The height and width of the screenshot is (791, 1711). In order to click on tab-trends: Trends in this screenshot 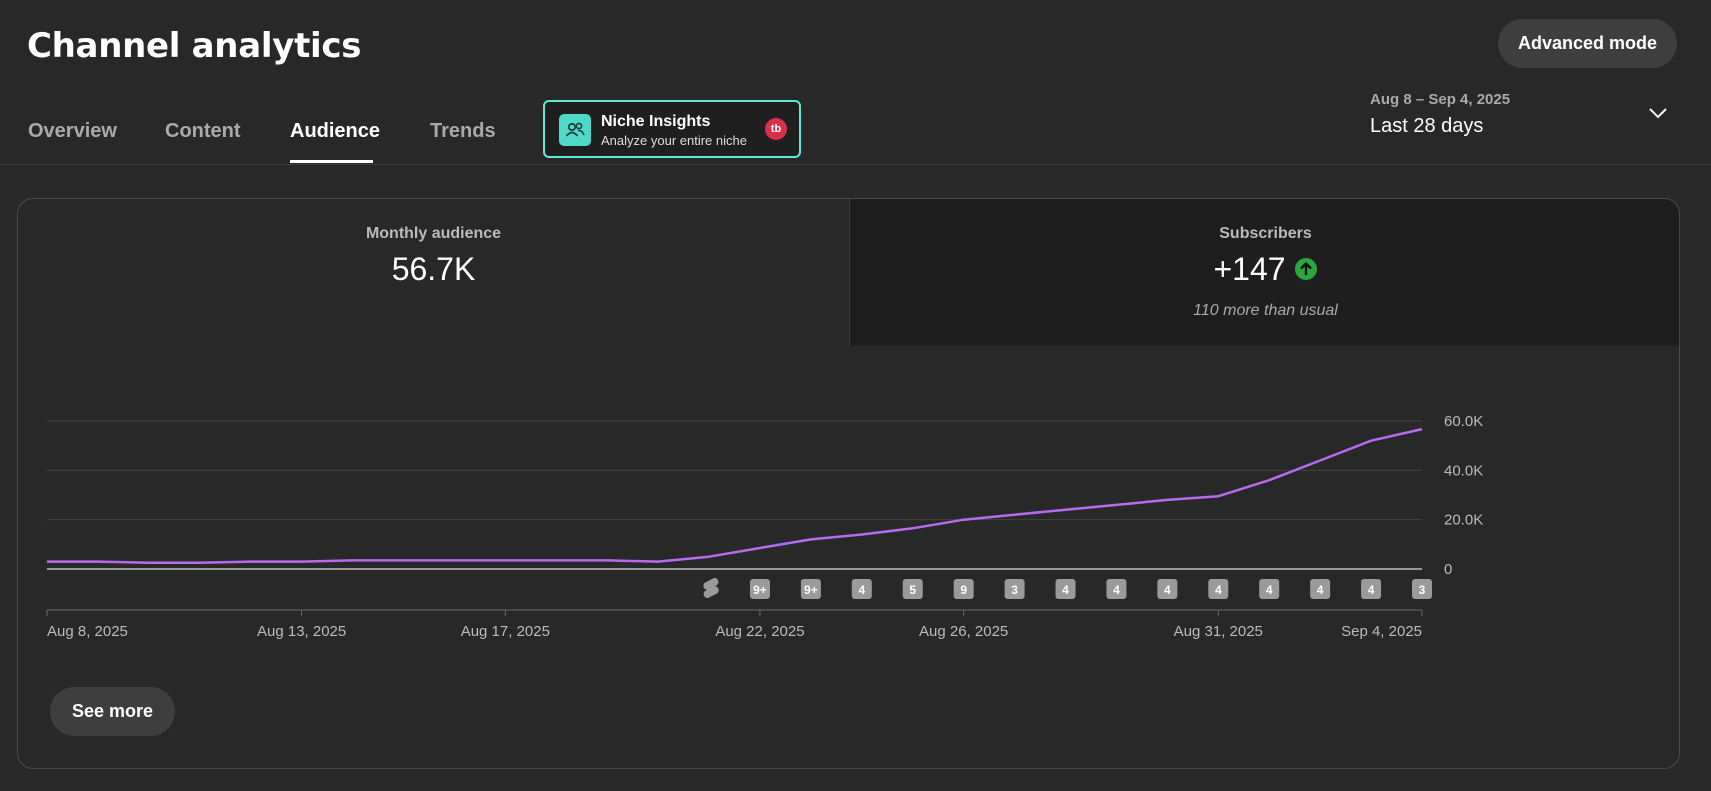, I will do `click(463, 131)`.